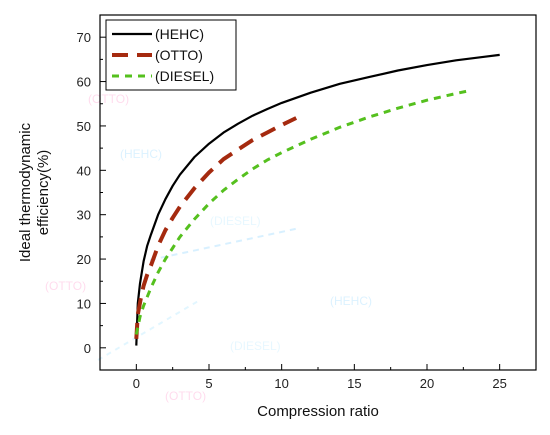  Describe the element at coordinates (354, 383) in the screenshot. I see `x-tick-label: 15` at that location.